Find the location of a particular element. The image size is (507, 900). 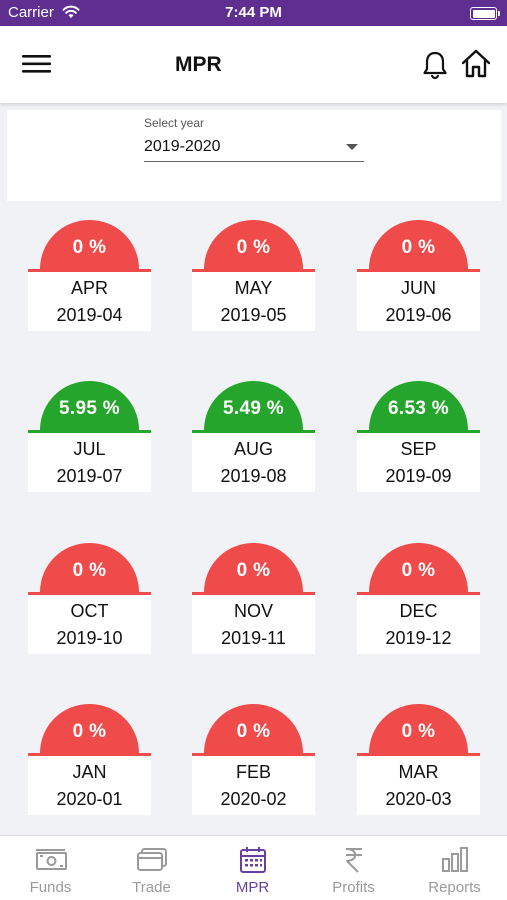

month-name: MAY is located at coordinates (253, 288).